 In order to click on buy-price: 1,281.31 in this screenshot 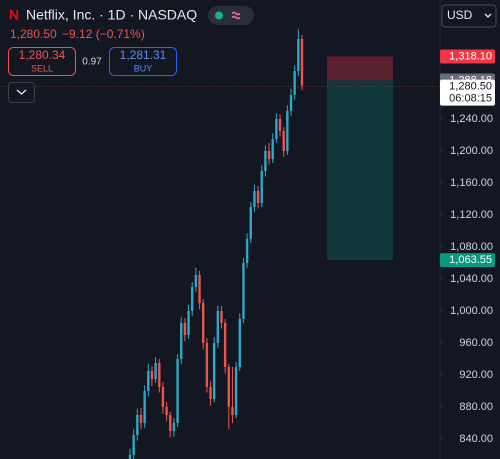, I will do `click(143, 55)`.